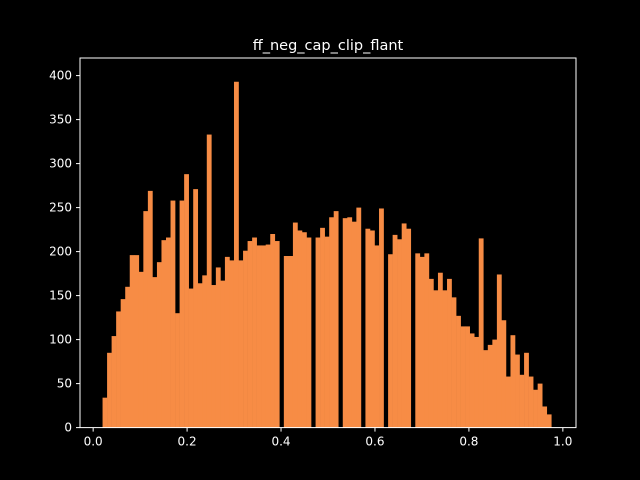 Image resolution: width=640 pixels, height=480 pixels. What do you see at coordinates (60, 76) in the screenshot?
I see `y-tick-label: 400` at bounding box center [60, 76].